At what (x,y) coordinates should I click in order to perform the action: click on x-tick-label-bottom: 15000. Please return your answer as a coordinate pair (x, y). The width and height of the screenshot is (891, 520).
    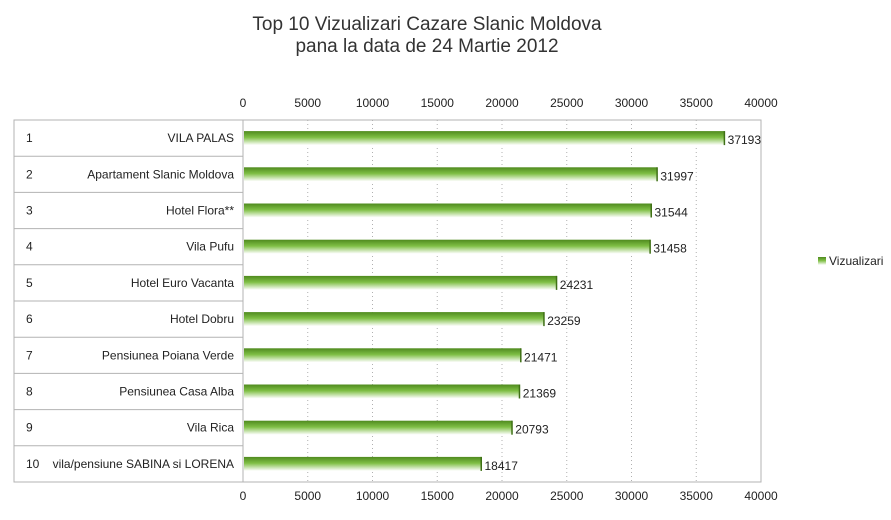
    Looking at the image, I should click on (438, 496).